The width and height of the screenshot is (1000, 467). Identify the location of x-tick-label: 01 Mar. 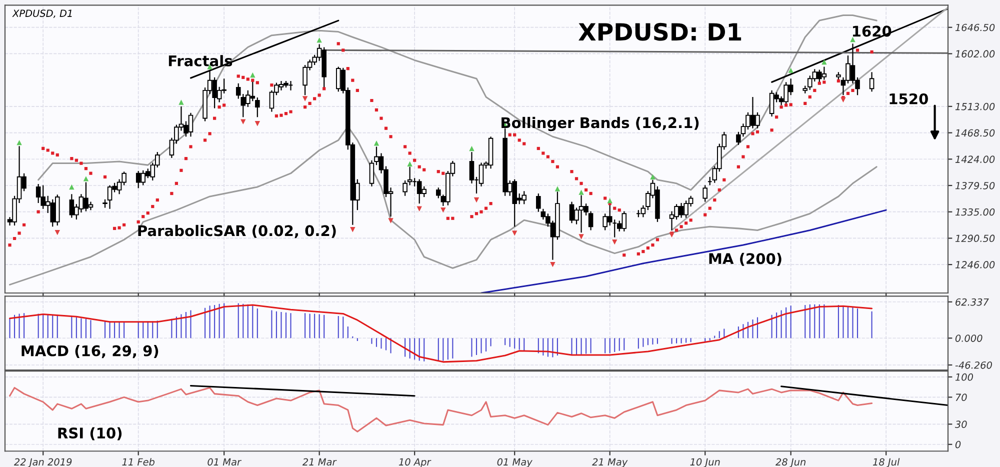
(225, 462).